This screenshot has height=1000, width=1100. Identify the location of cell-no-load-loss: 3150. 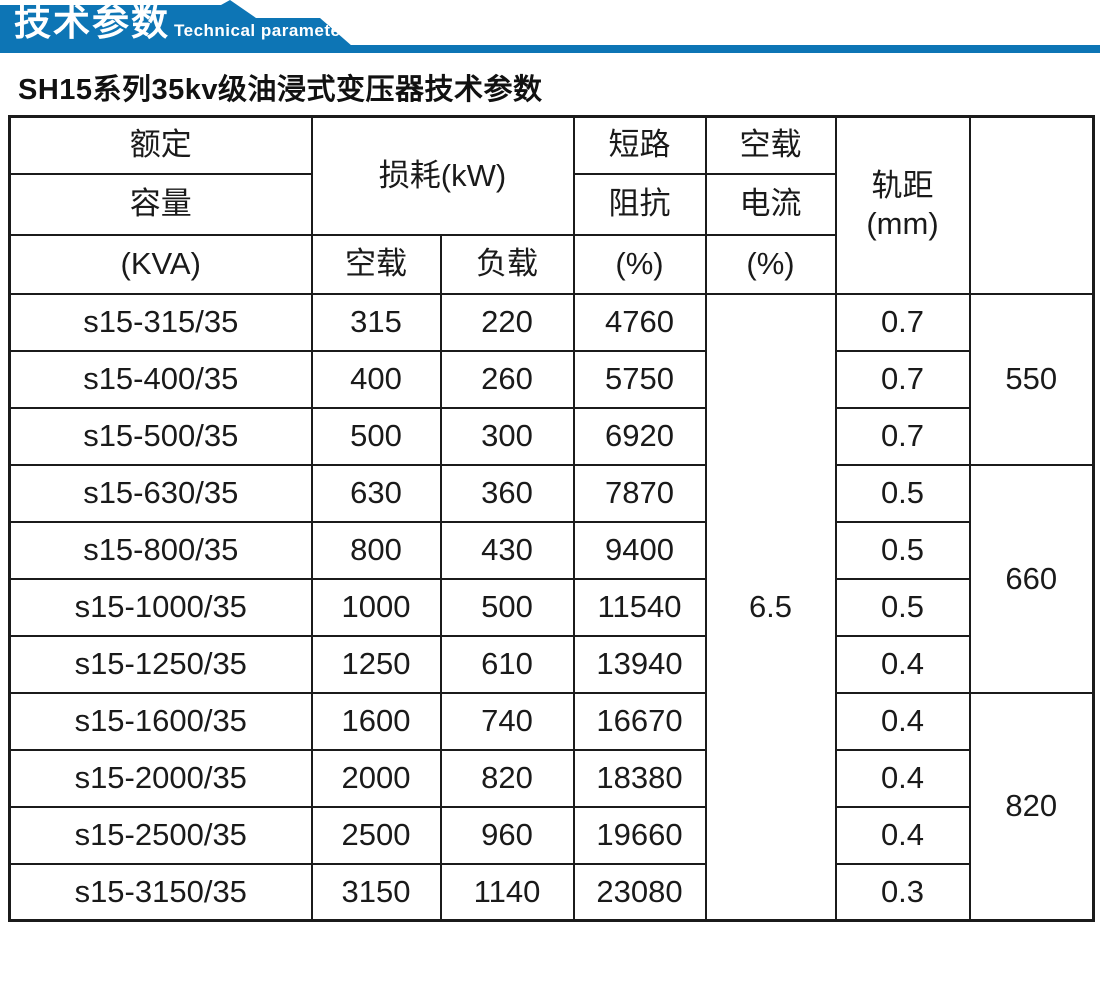
(376, 892).